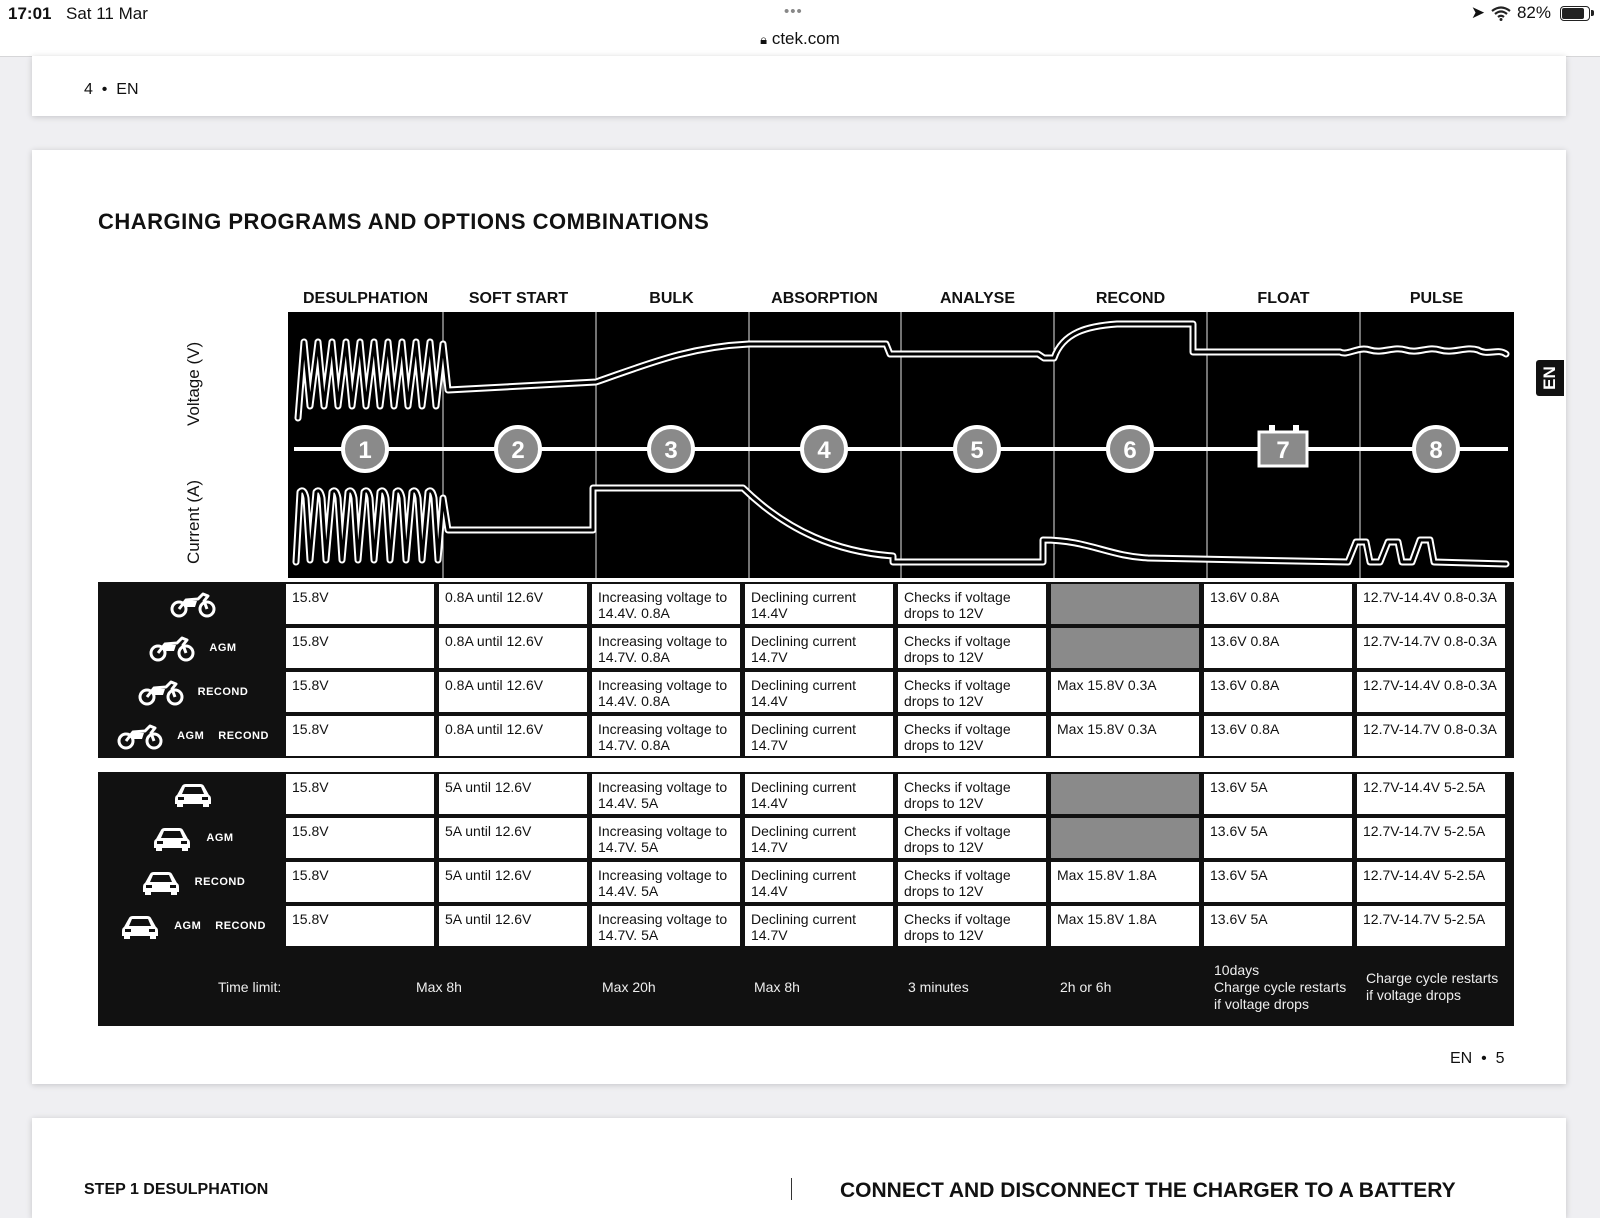  What do you see at coordinates (1282, 450) in the screenshot?
I see `step-number: 7` at bounding box center [1282, 450].